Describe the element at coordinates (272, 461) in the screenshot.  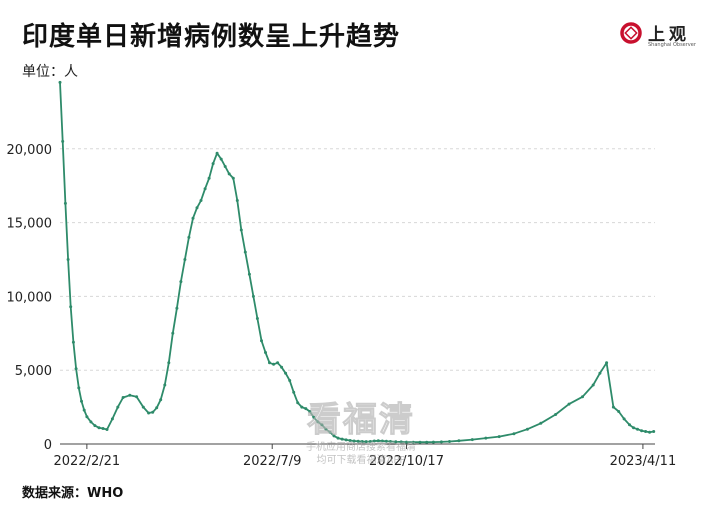
I see `x-tick-label: 2022/7/9` at that location.